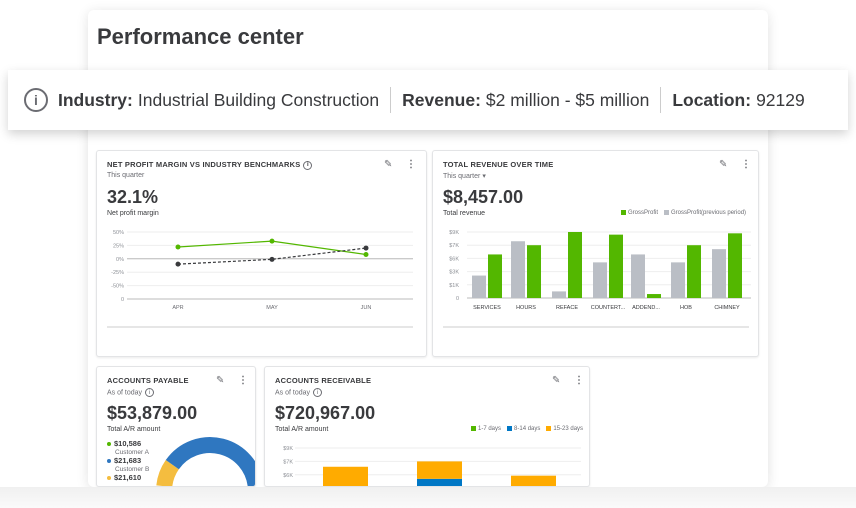 This screenshot has height=508, width=856. Describe the element at coordinates (128, 465) in the screenshot. I see `payable-item: $21,683 Customer B` at that location.